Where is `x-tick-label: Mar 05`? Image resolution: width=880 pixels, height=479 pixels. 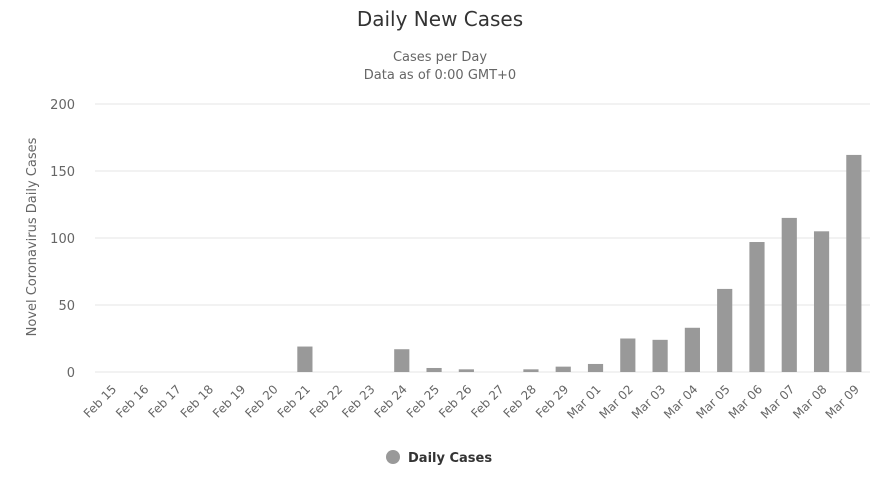
x-tick-label: Mar 05 is located at coordinates (712, 401).